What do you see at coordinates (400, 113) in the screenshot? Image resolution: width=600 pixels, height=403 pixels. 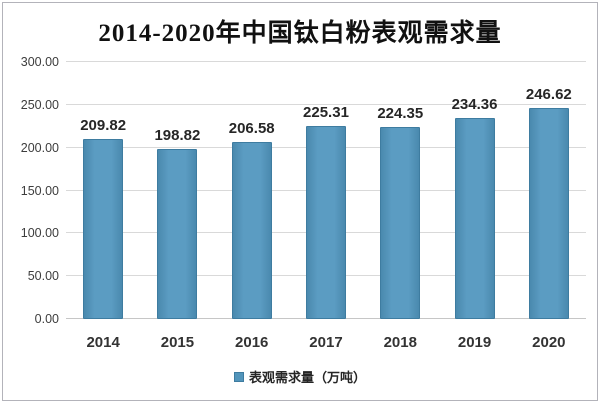 I see `bar-value-label: 224.35` at bounding box center [400, 113].